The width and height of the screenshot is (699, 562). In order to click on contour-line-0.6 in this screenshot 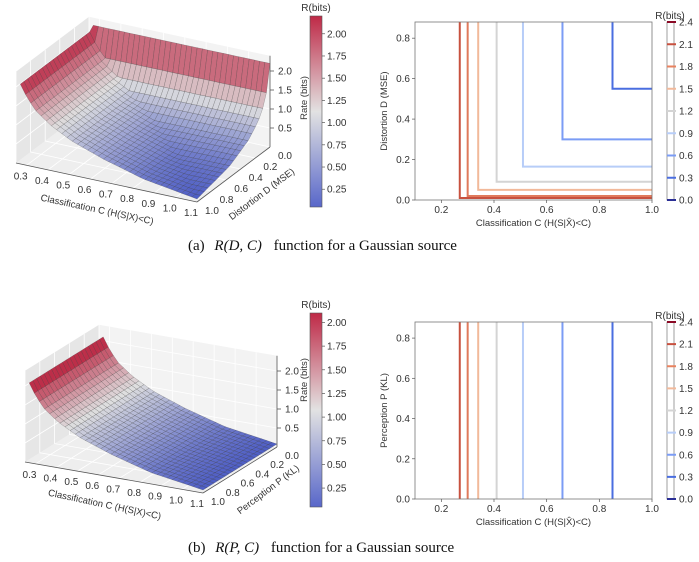, I will do `click(606, 81)`.